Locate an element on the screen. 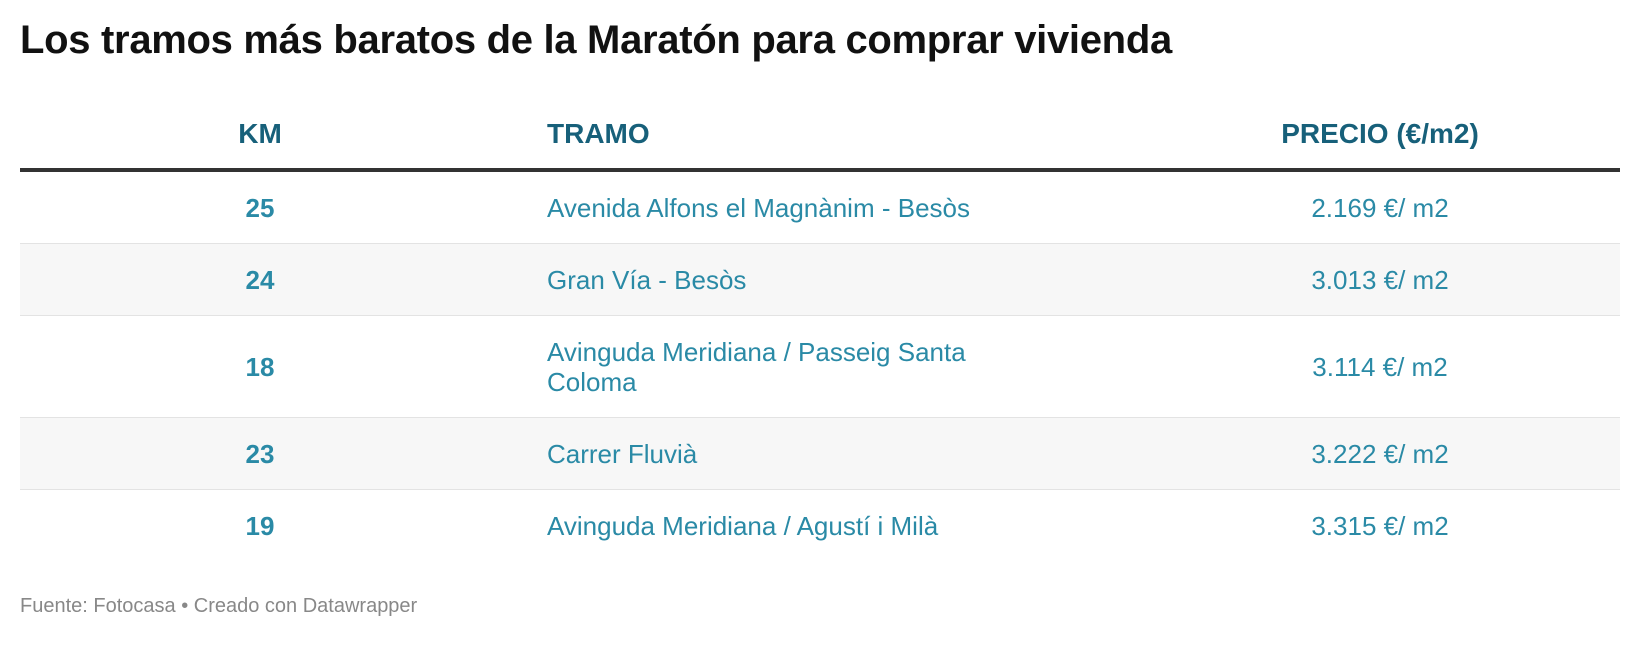 The width and height of the screenshot is (1640, 668). table-cell: Avinguda Meridiana / Agustí i Milà is located at coordinates (743, 525).